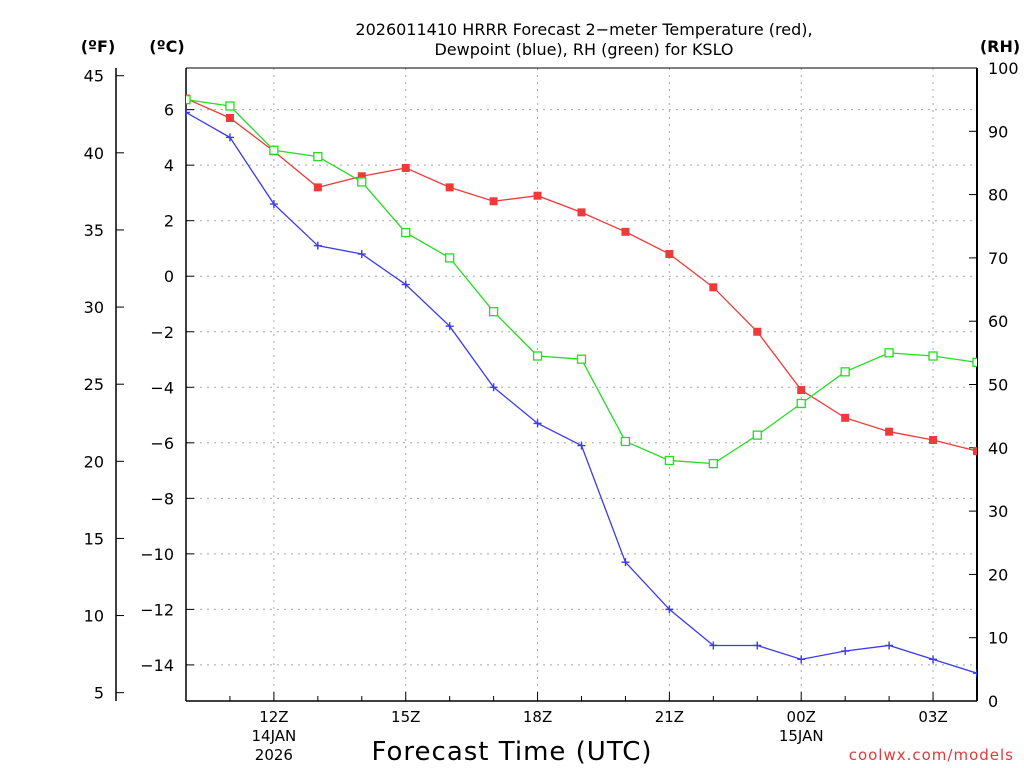 The width and height of the screenshot is (1024, 768). What do you see at coordinates (98, 46) in the screenshot?
I see `fahrenheit-unit-label: (ºF)` at bounding box center [98, 46].